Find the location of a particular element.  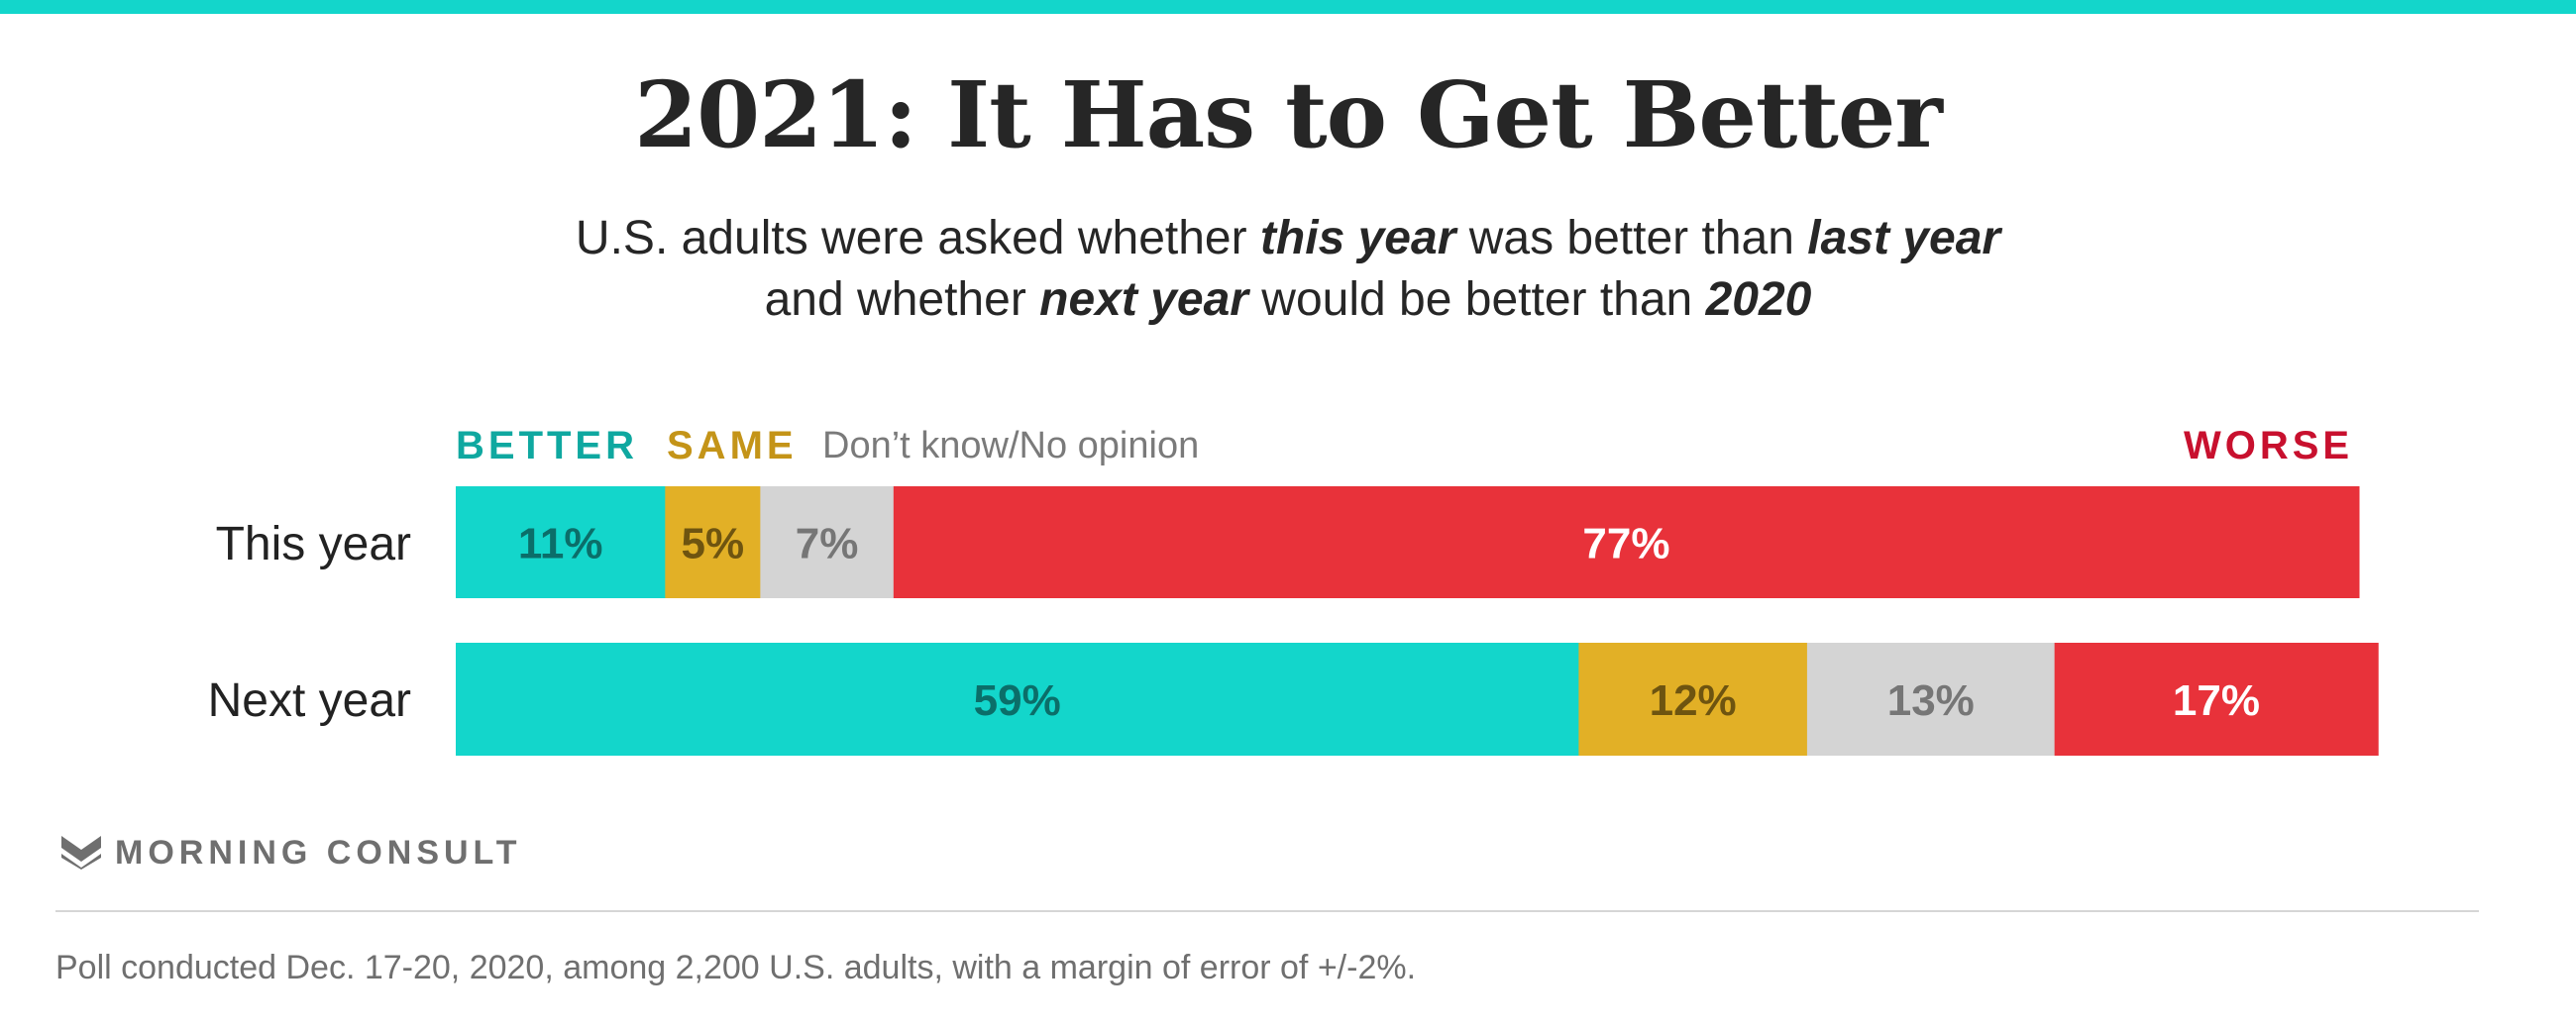

subtitle-text: and whether is located at coordinates (902, 299).